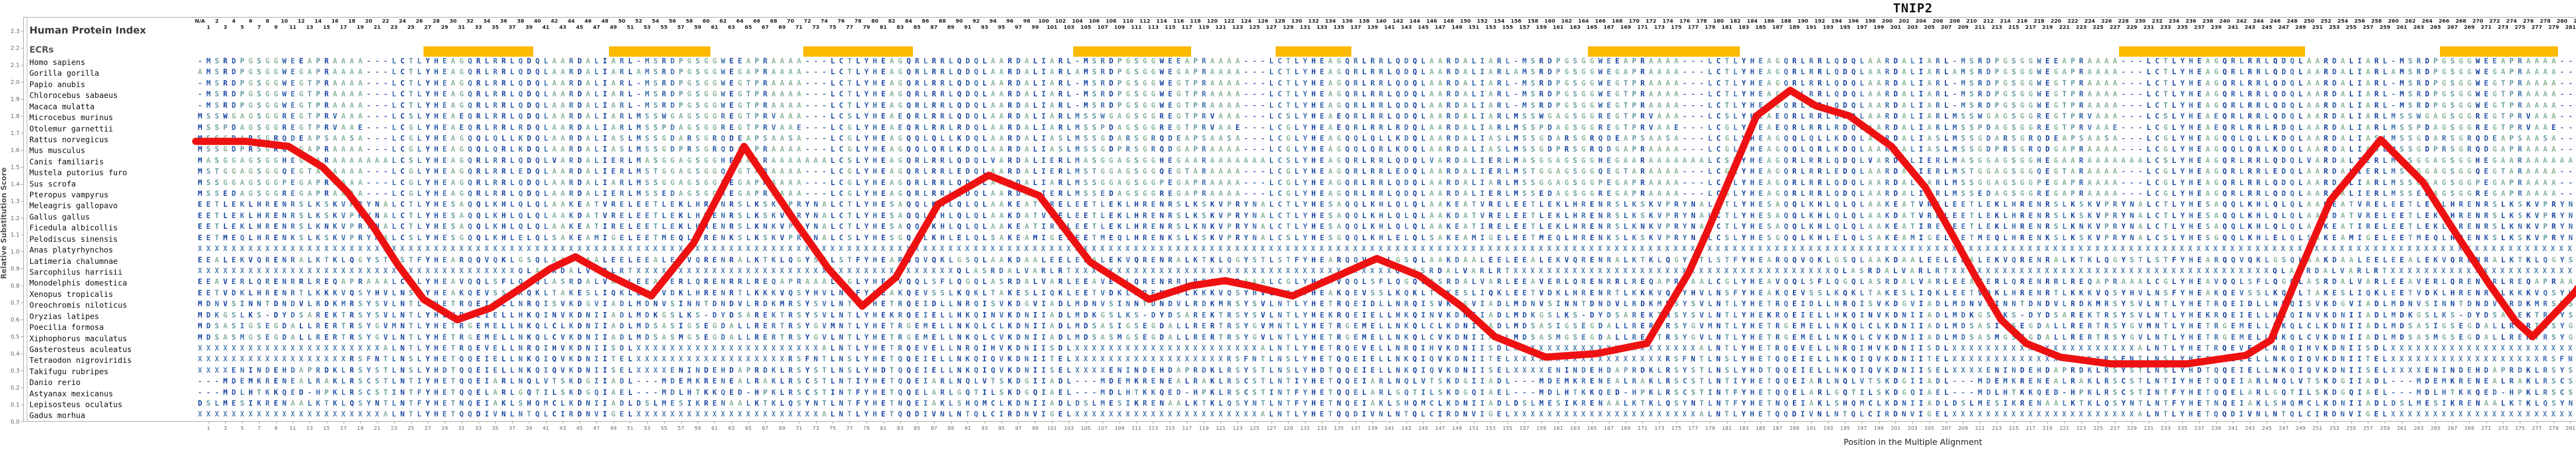 The height and width of the screenshot is (451, 2576). What do you see at coordinates (12, 150) in the screenshot?
I see `y-tick-label: 1.6` at bounding box center [12, 150].